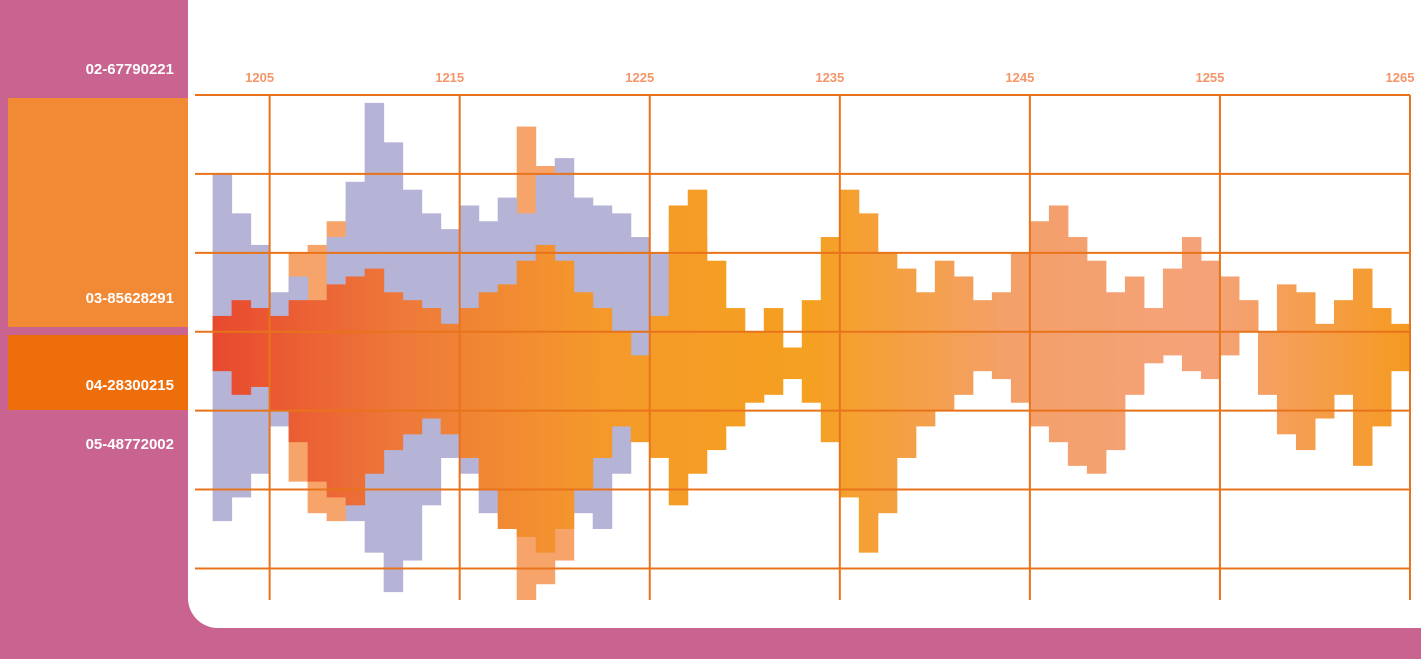 Image resolution: width=1421 pixels, height=659 pixels. Describe the element at coordinates (1019, 77) in the screenshot. I see `x-tick-label: 1245` at that location.